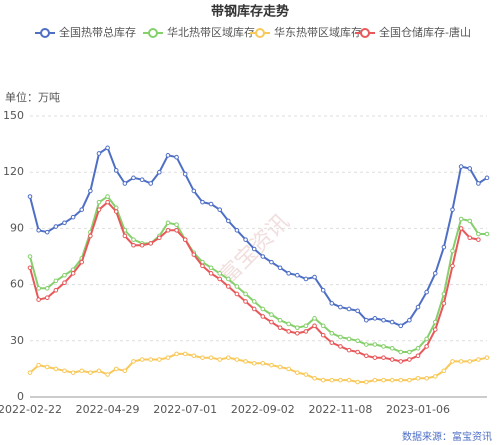 Image resolution: width=500 pixels, height=445 pixels. What do you see at coordinates (108, 409) in the screenshot?
I see `x-tick-label: 2022-04-29` at bounding box center [108, 409].